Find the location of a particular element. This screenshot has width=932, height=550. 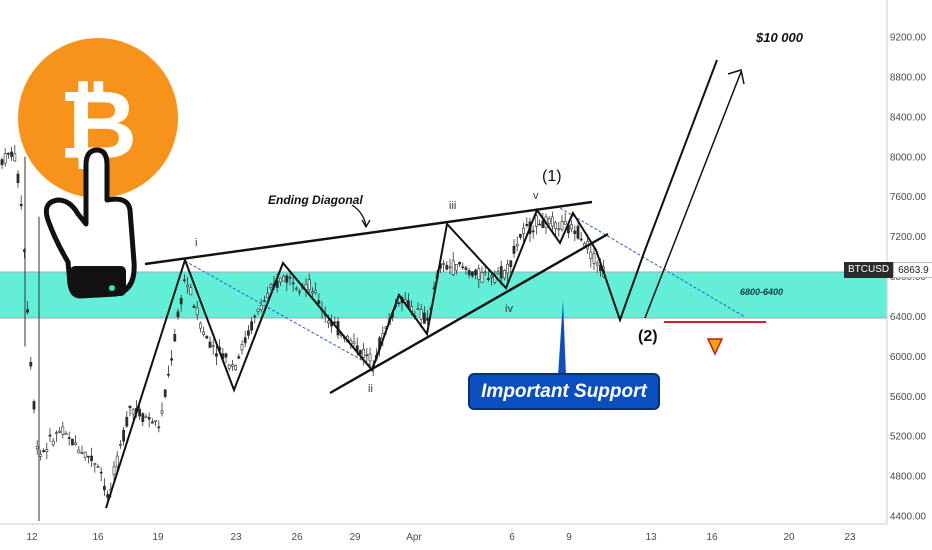

projection-arrow-head is located at coordinates (736, 77).